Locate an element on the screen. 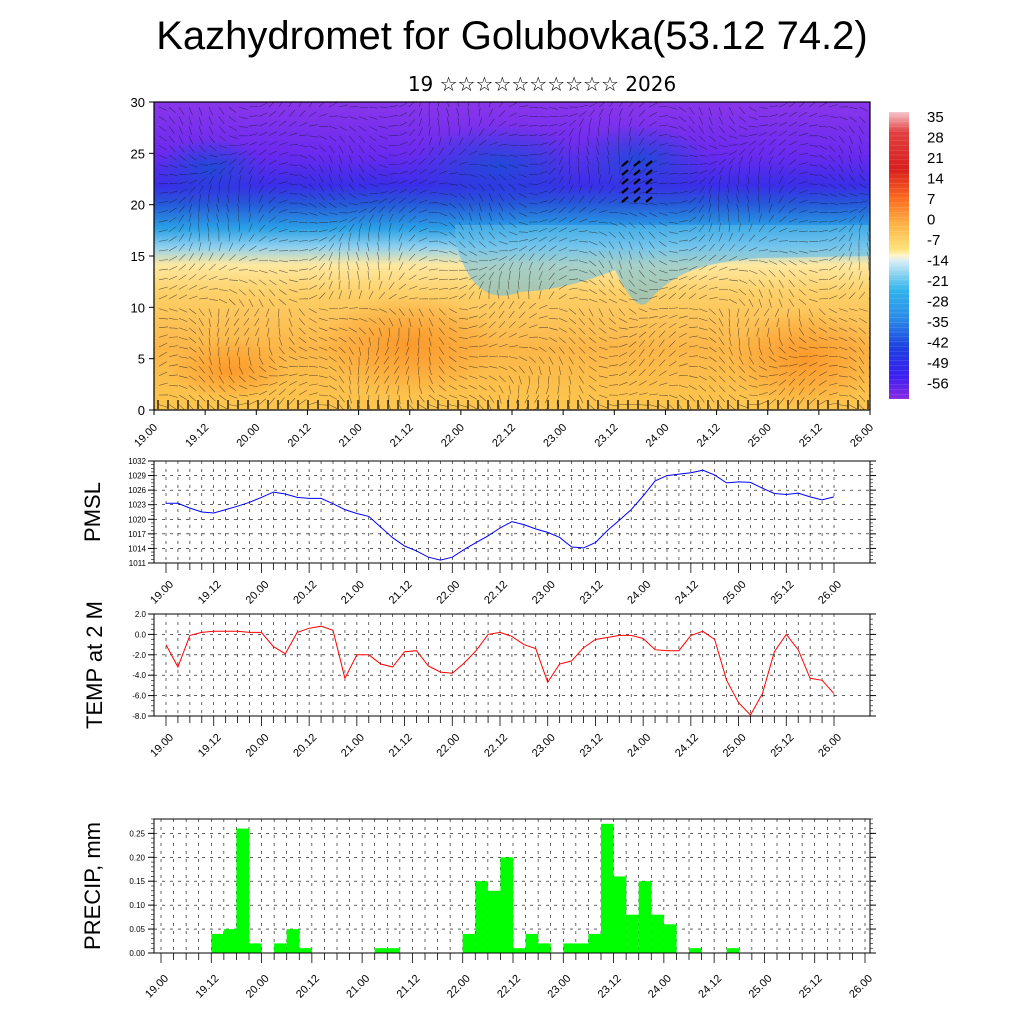  warm-core is located at coordinates (410, 345).